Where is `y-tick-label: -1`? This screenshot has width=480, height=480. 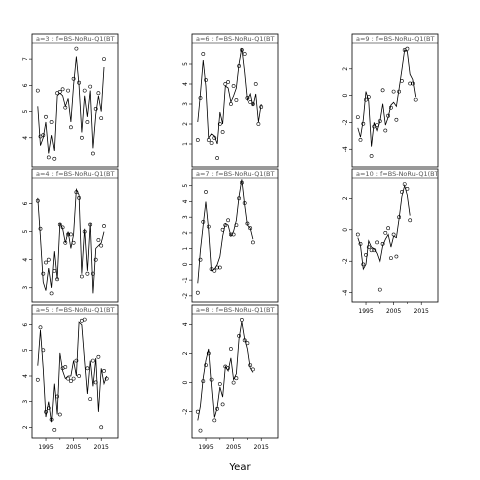
y-tick-label: -1 is located at coordinates (185, 280).